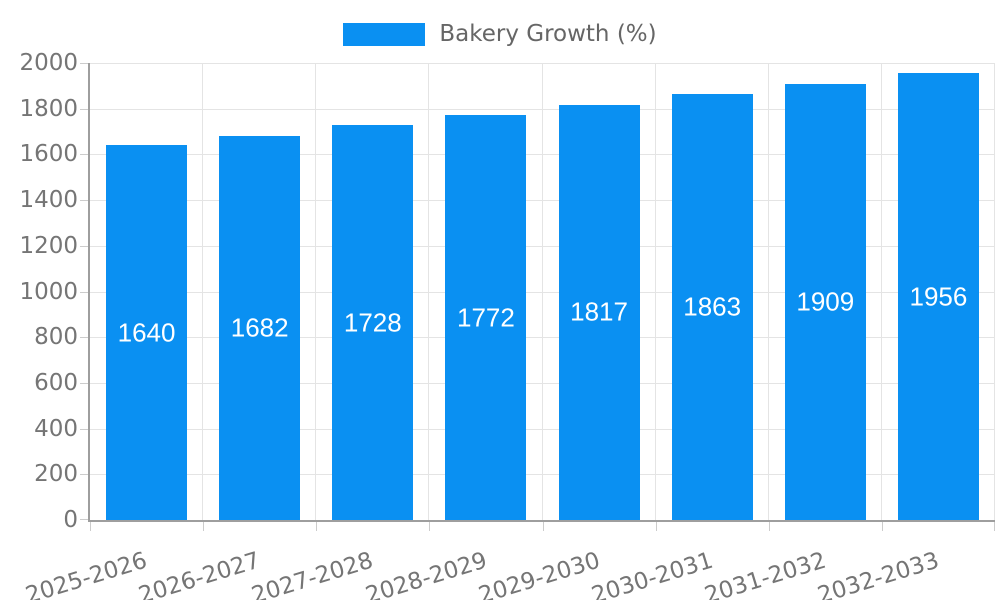 The image size is (1000, 600). Describe the element at coordinates (313, 573) in the screenshot. I see `x-axis-category-label: 2027-2028` at that location.